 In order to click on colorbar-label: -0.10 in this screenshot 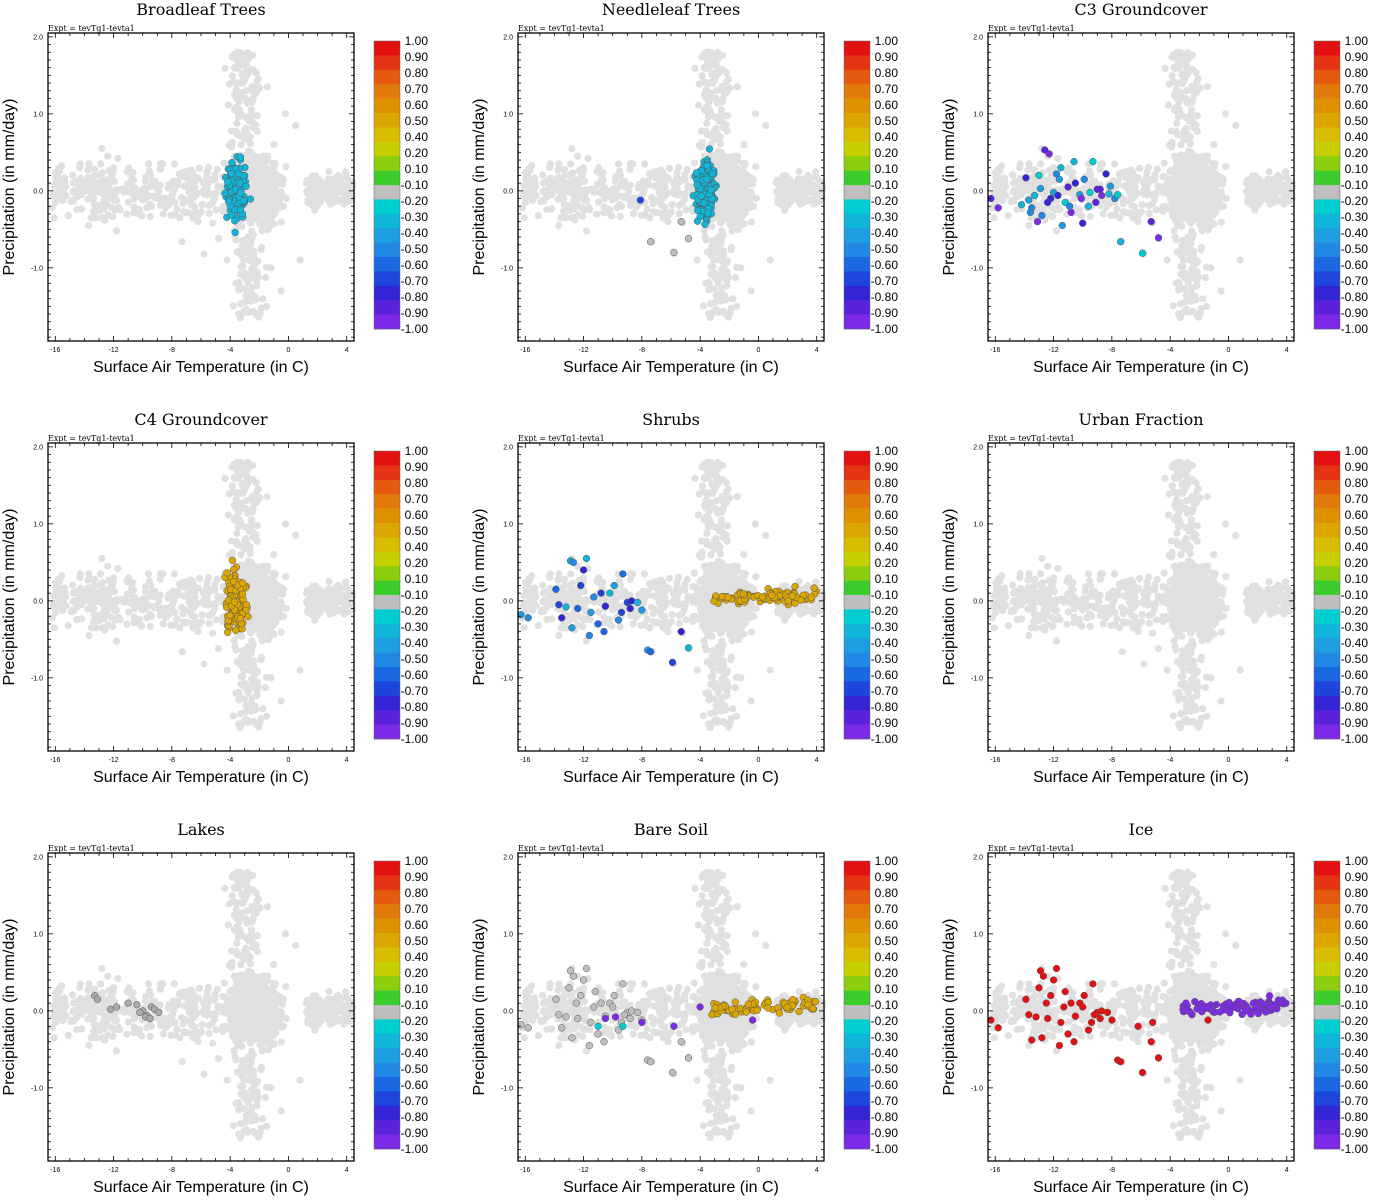, I will do `click(1355, 185)`.